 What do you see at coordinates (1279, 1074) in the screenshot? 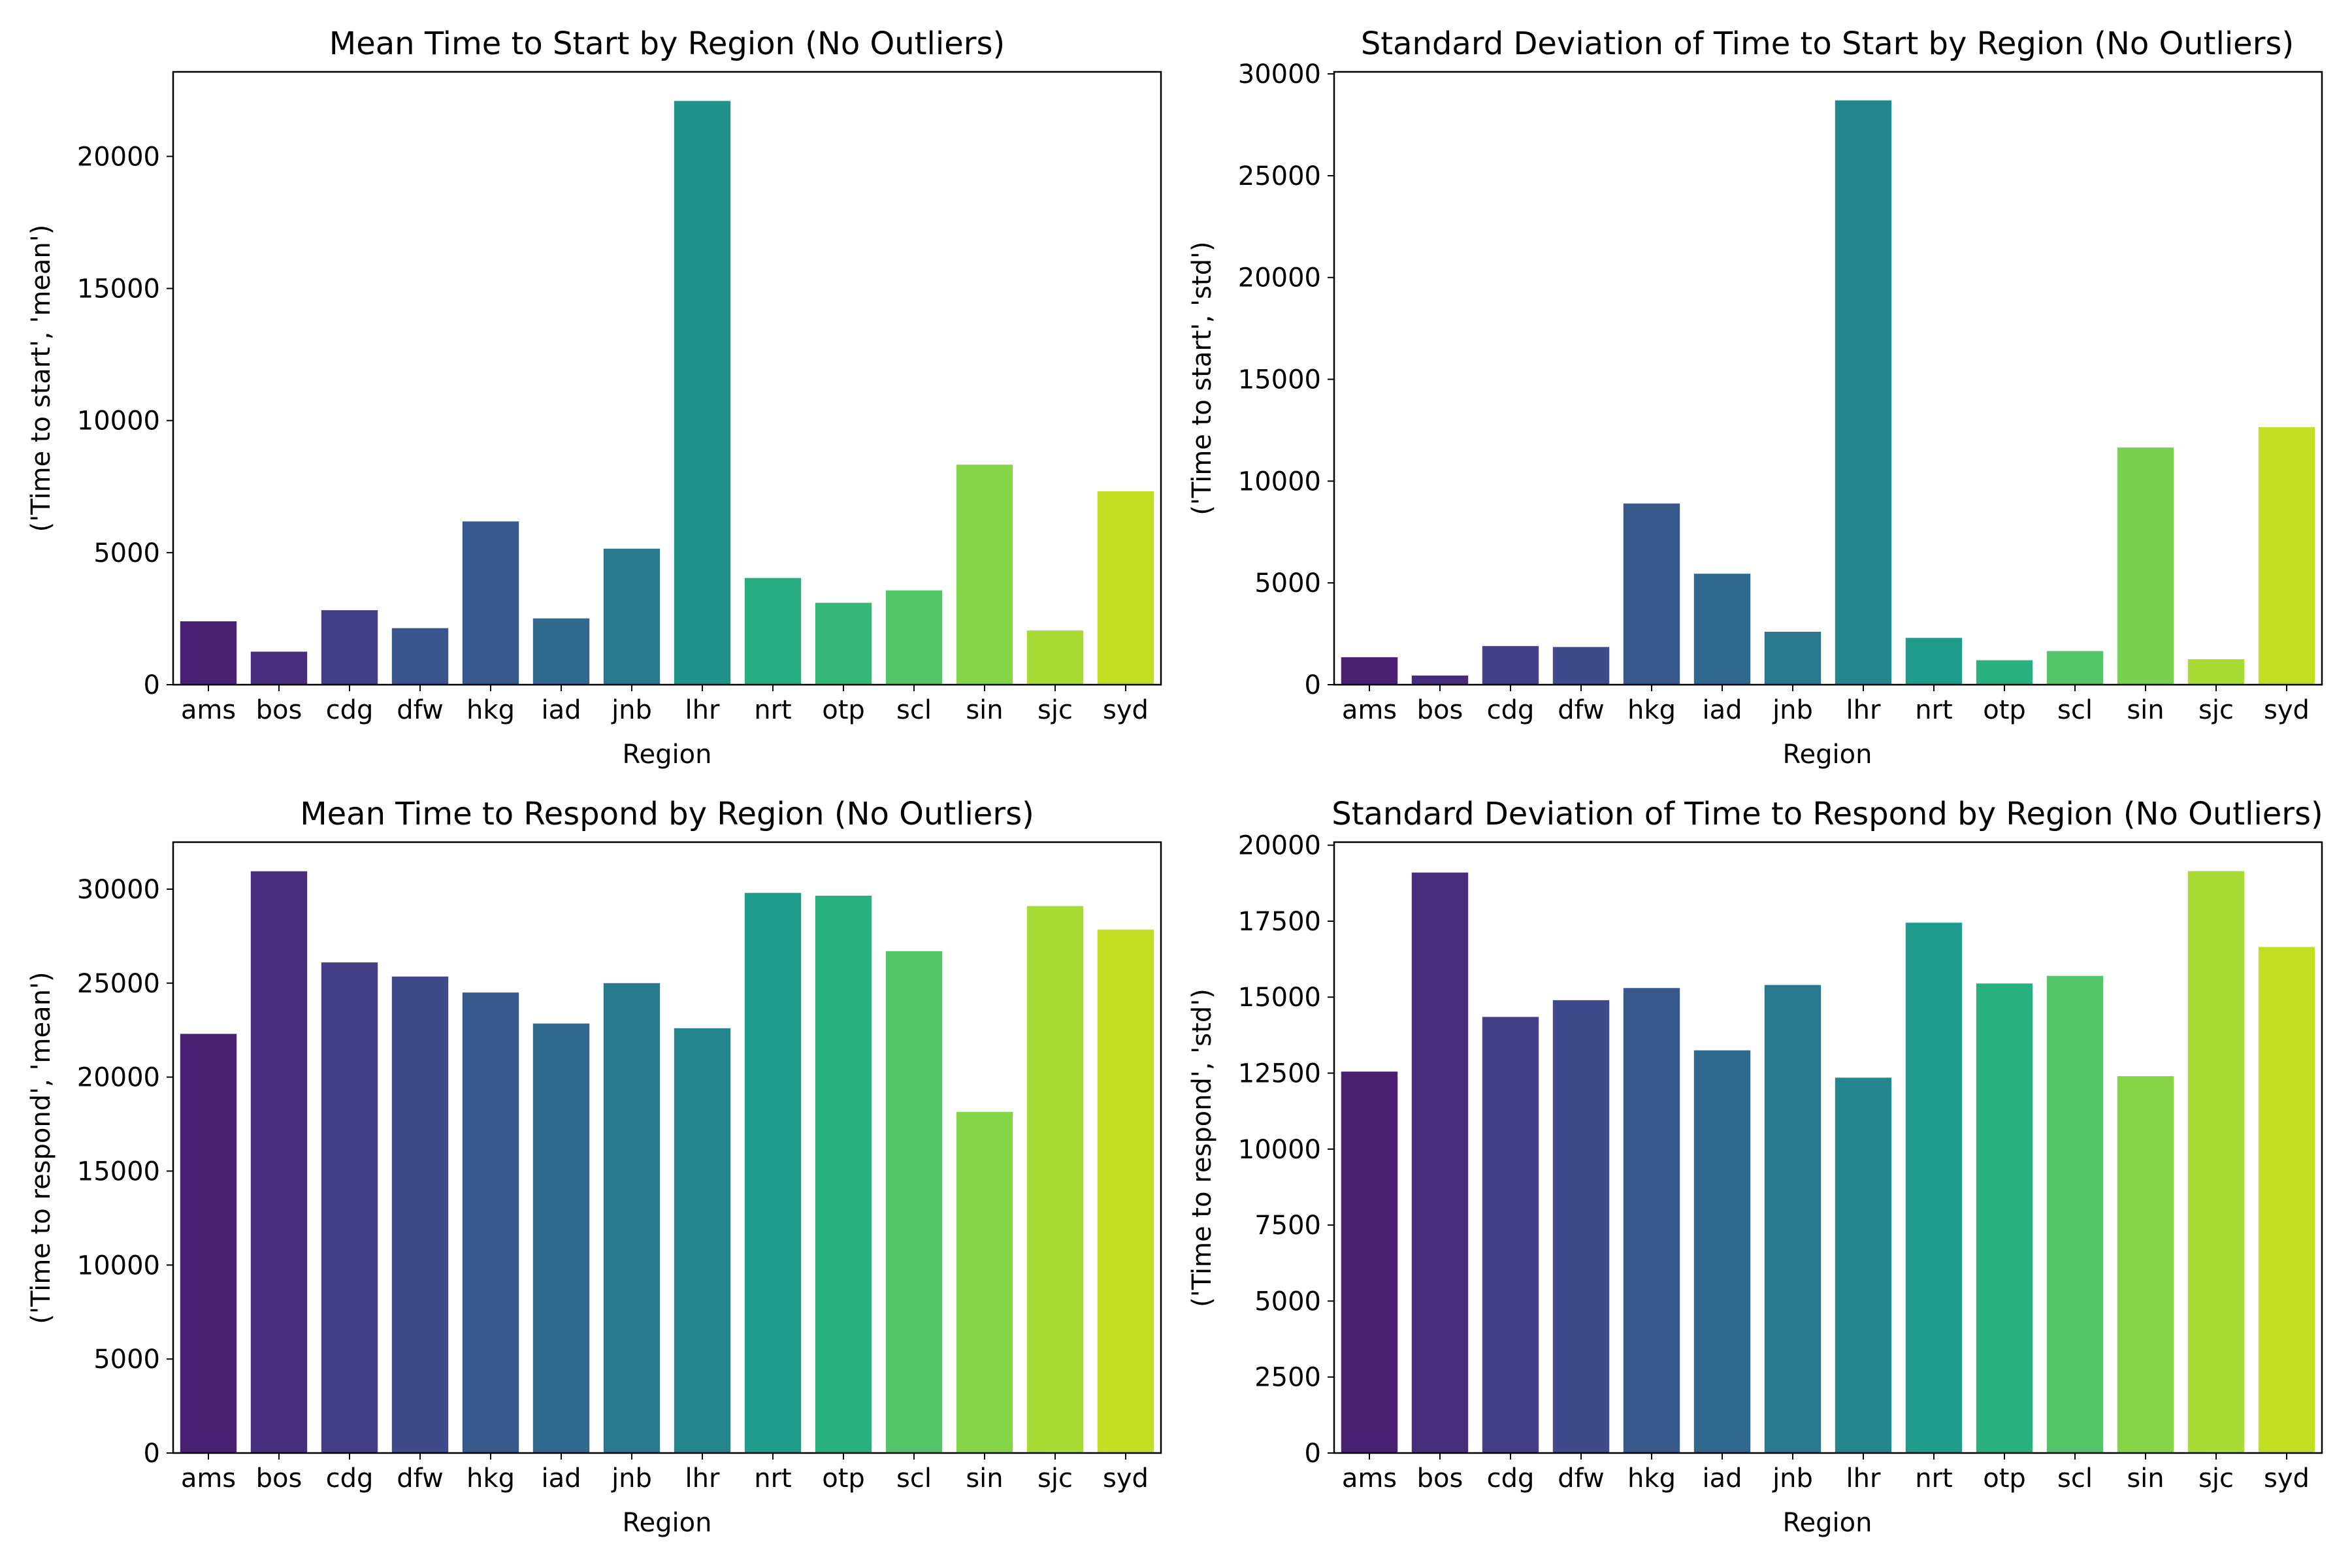
I see `y-tick-label: 12500` at bounding box center [1279, 1074].